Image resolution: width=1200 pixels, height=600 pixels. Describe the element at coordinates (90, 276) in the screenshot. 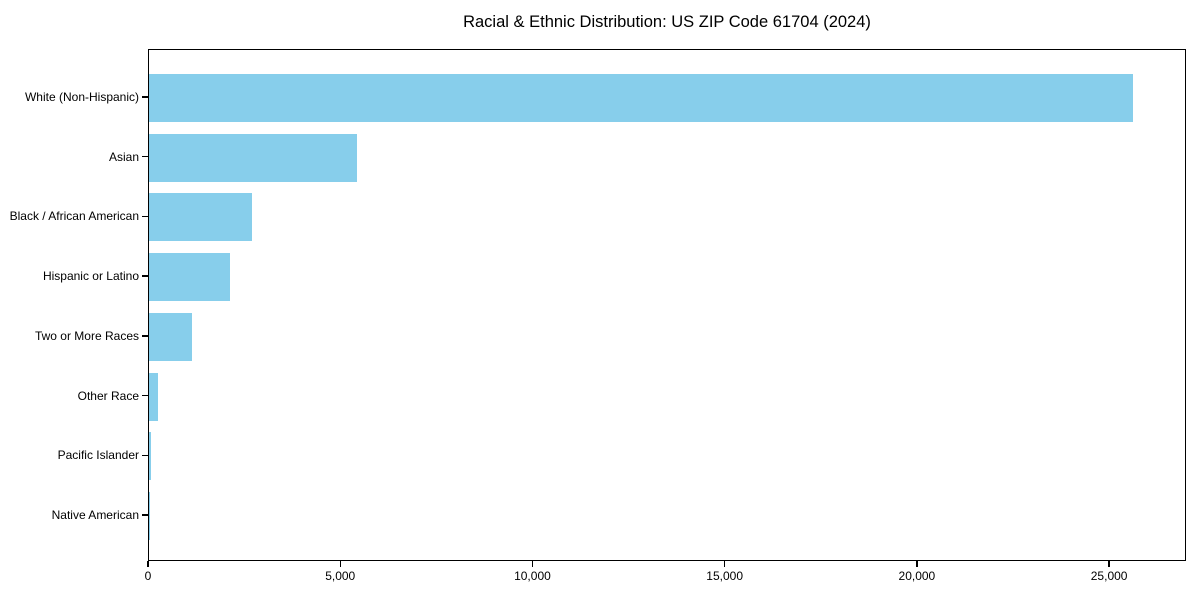

I see `y-tick-label: Hispanic or Latino` at that location.